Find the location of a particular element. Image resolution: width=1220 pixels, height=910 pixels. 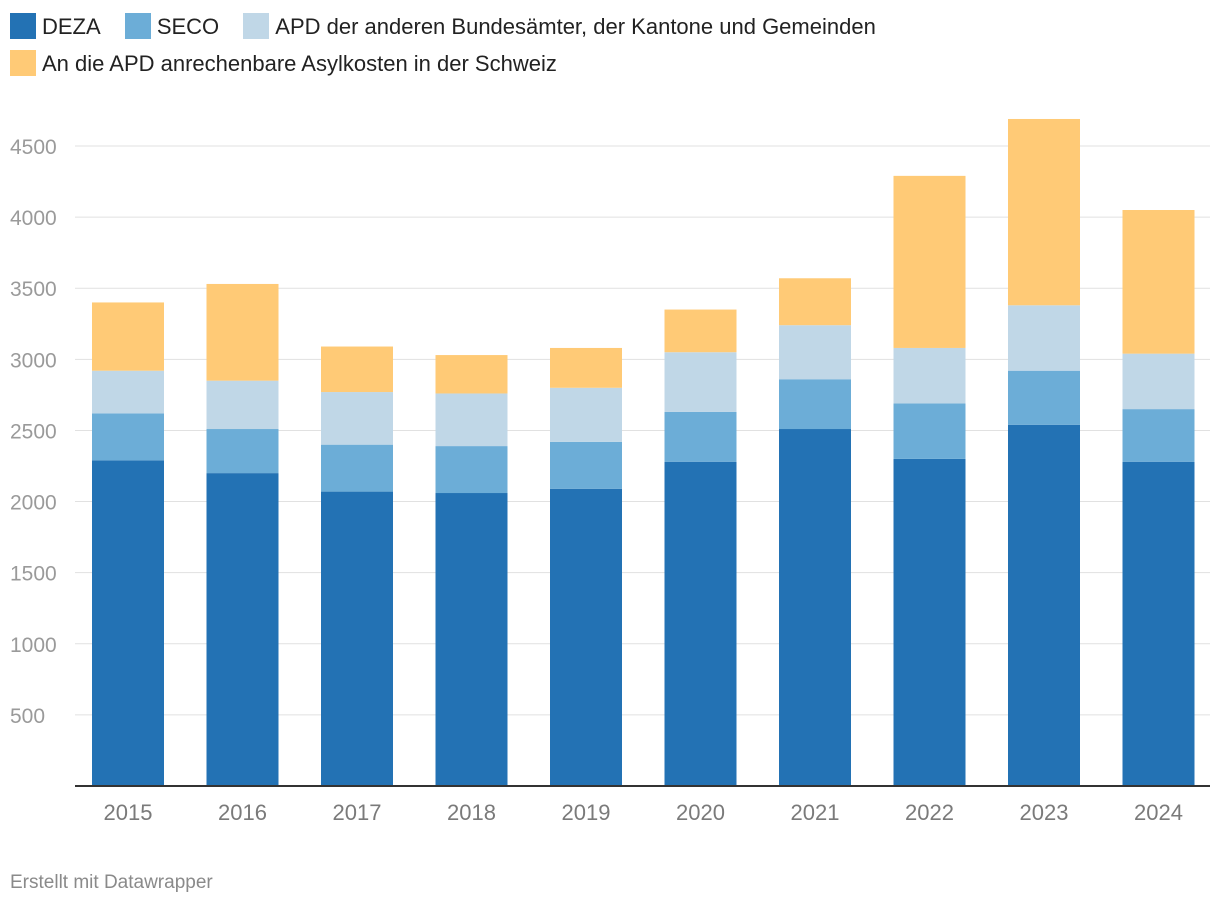

bar-stack-2023 is located at coordinates (1044, 452).